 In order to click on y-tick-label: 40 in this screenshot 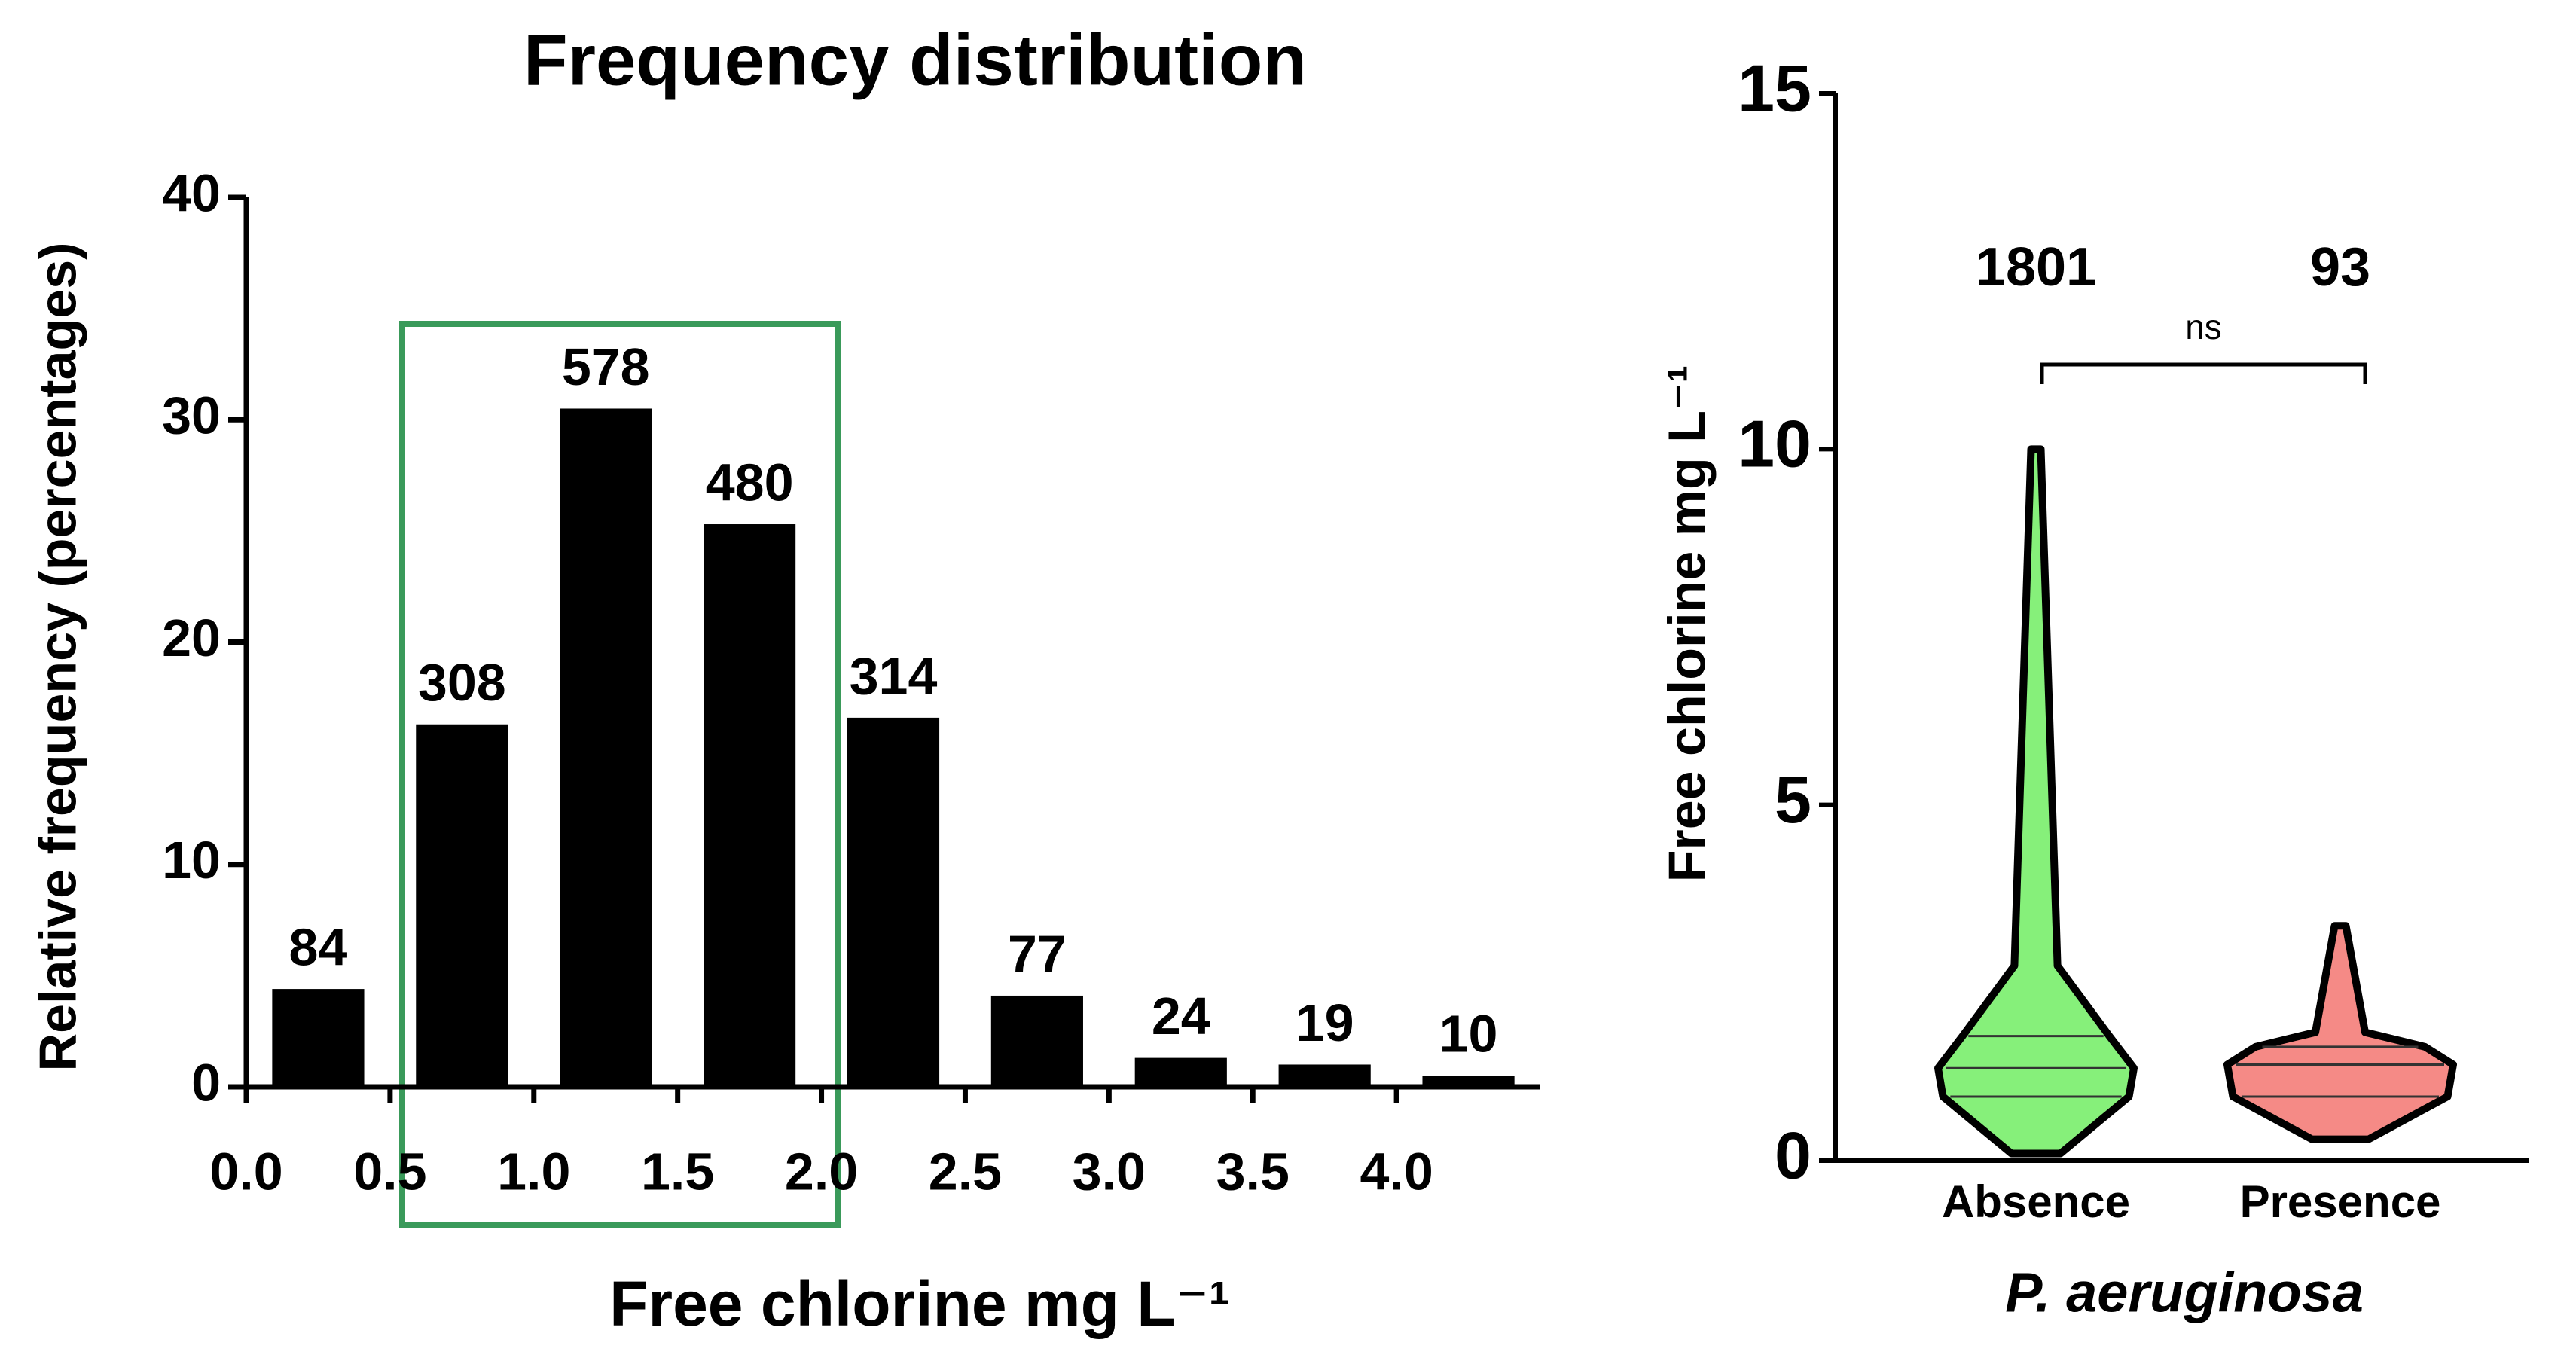, I will do `click(192, 192)`.